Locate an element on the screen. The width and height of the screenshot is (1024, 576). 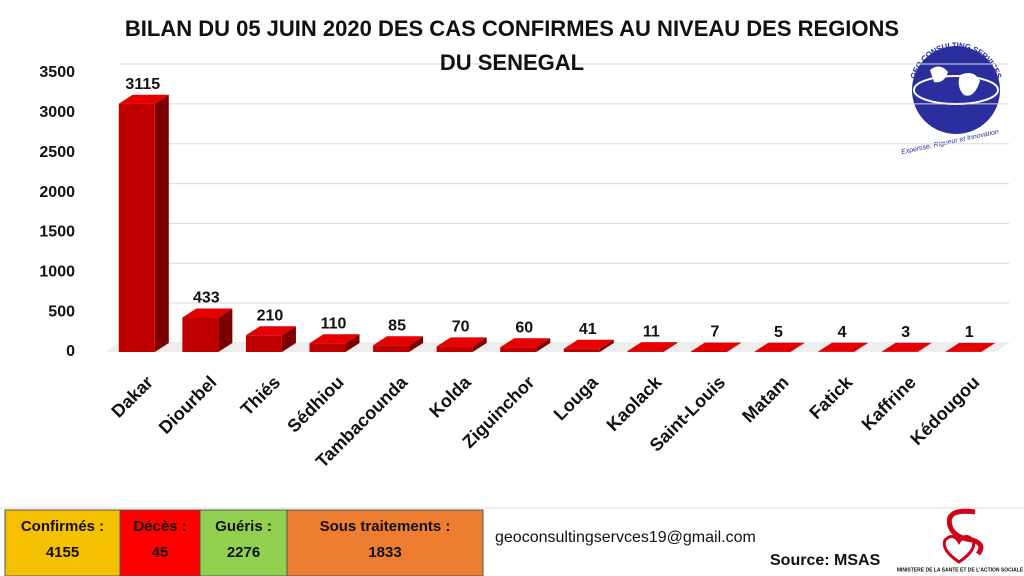
value-label: 70 is located at coordinates (461, 327).